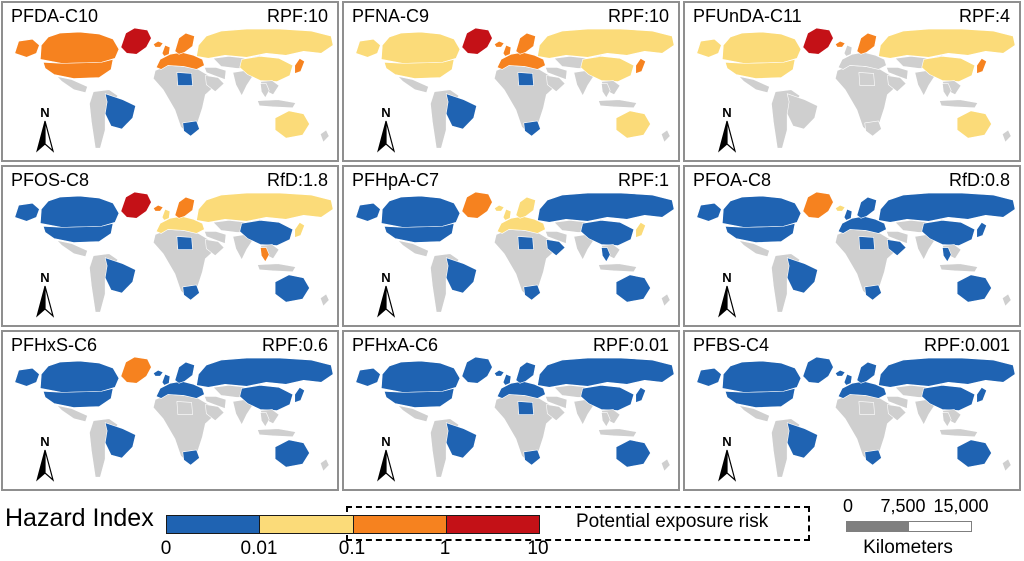 This screenshot has width=1024, height=561. I want to click on hazard-index-colorbar, so click(353, 524).